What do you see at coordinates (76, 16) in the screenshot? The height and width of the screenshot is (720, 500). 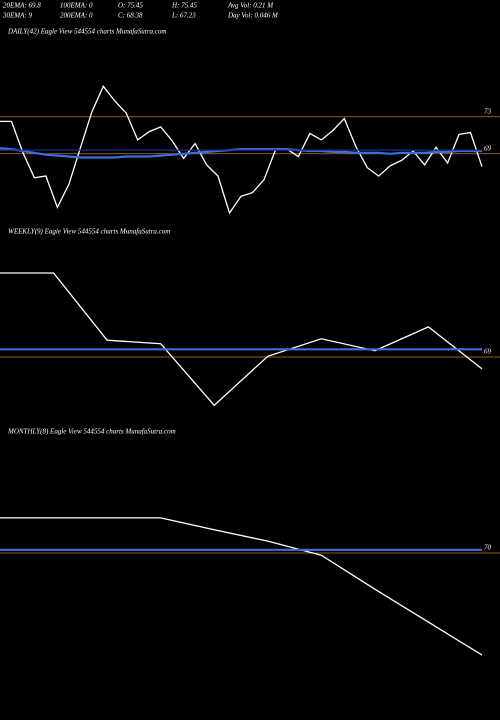 I see `header-stat: 200EMA: 0` at bounding box center [76, 16].